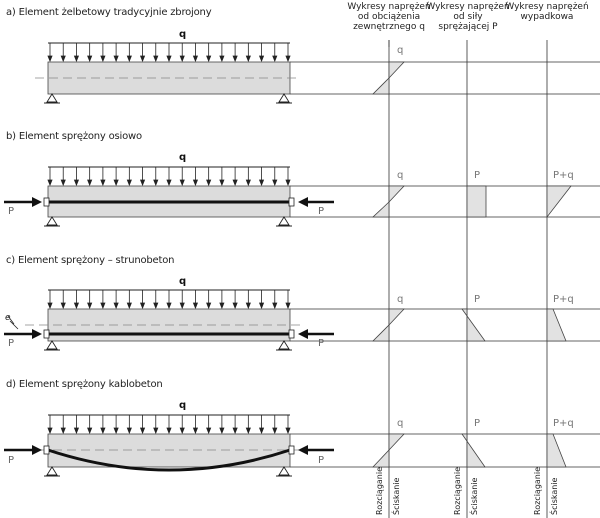 The height and width of the screenshot is (518, 600). Describe the element at coordinates (321, 211) in the screenshot. I see `force-label-b-right: P` at that location.